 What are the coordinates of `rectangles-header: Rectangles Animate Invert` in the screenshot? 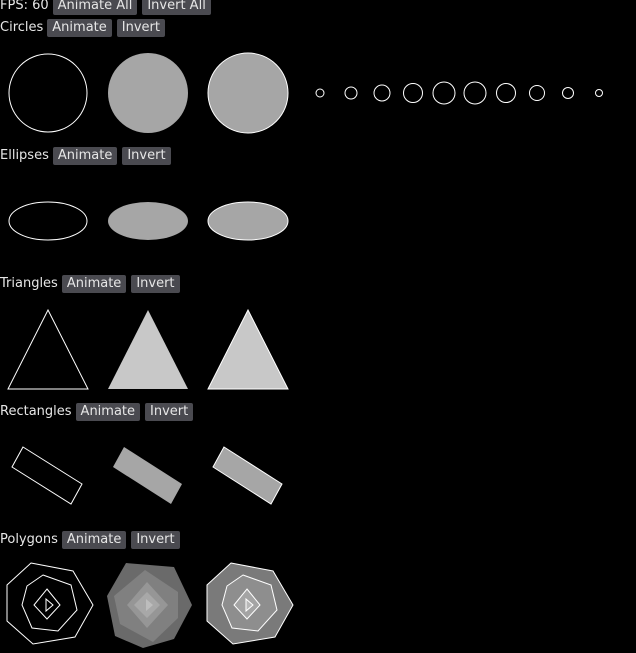 It's located at (99, 412).